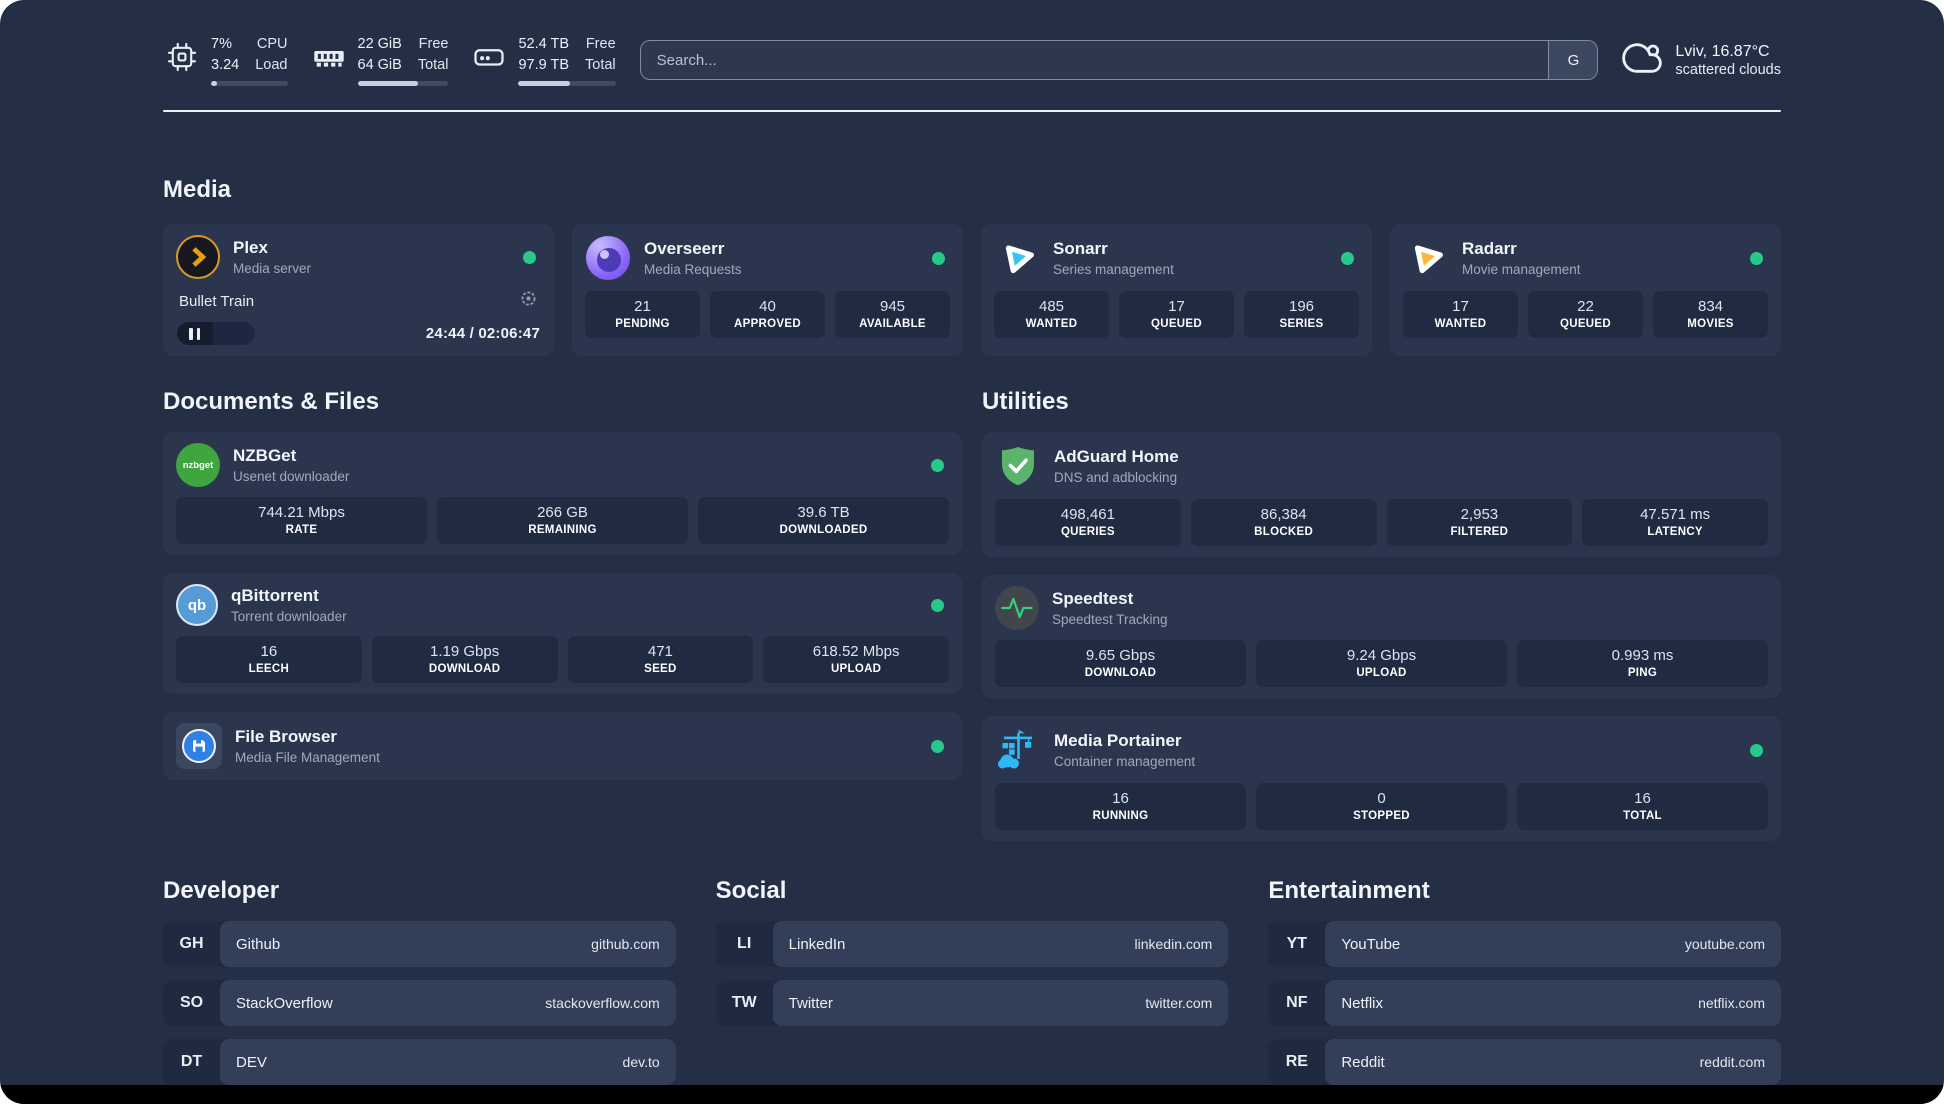 The width and height of the screenshot is (1944, 1104). Describe the element at coordinates (767, 315) in the screenshot. I see `stat-box: 40 APPROVED` at that location.